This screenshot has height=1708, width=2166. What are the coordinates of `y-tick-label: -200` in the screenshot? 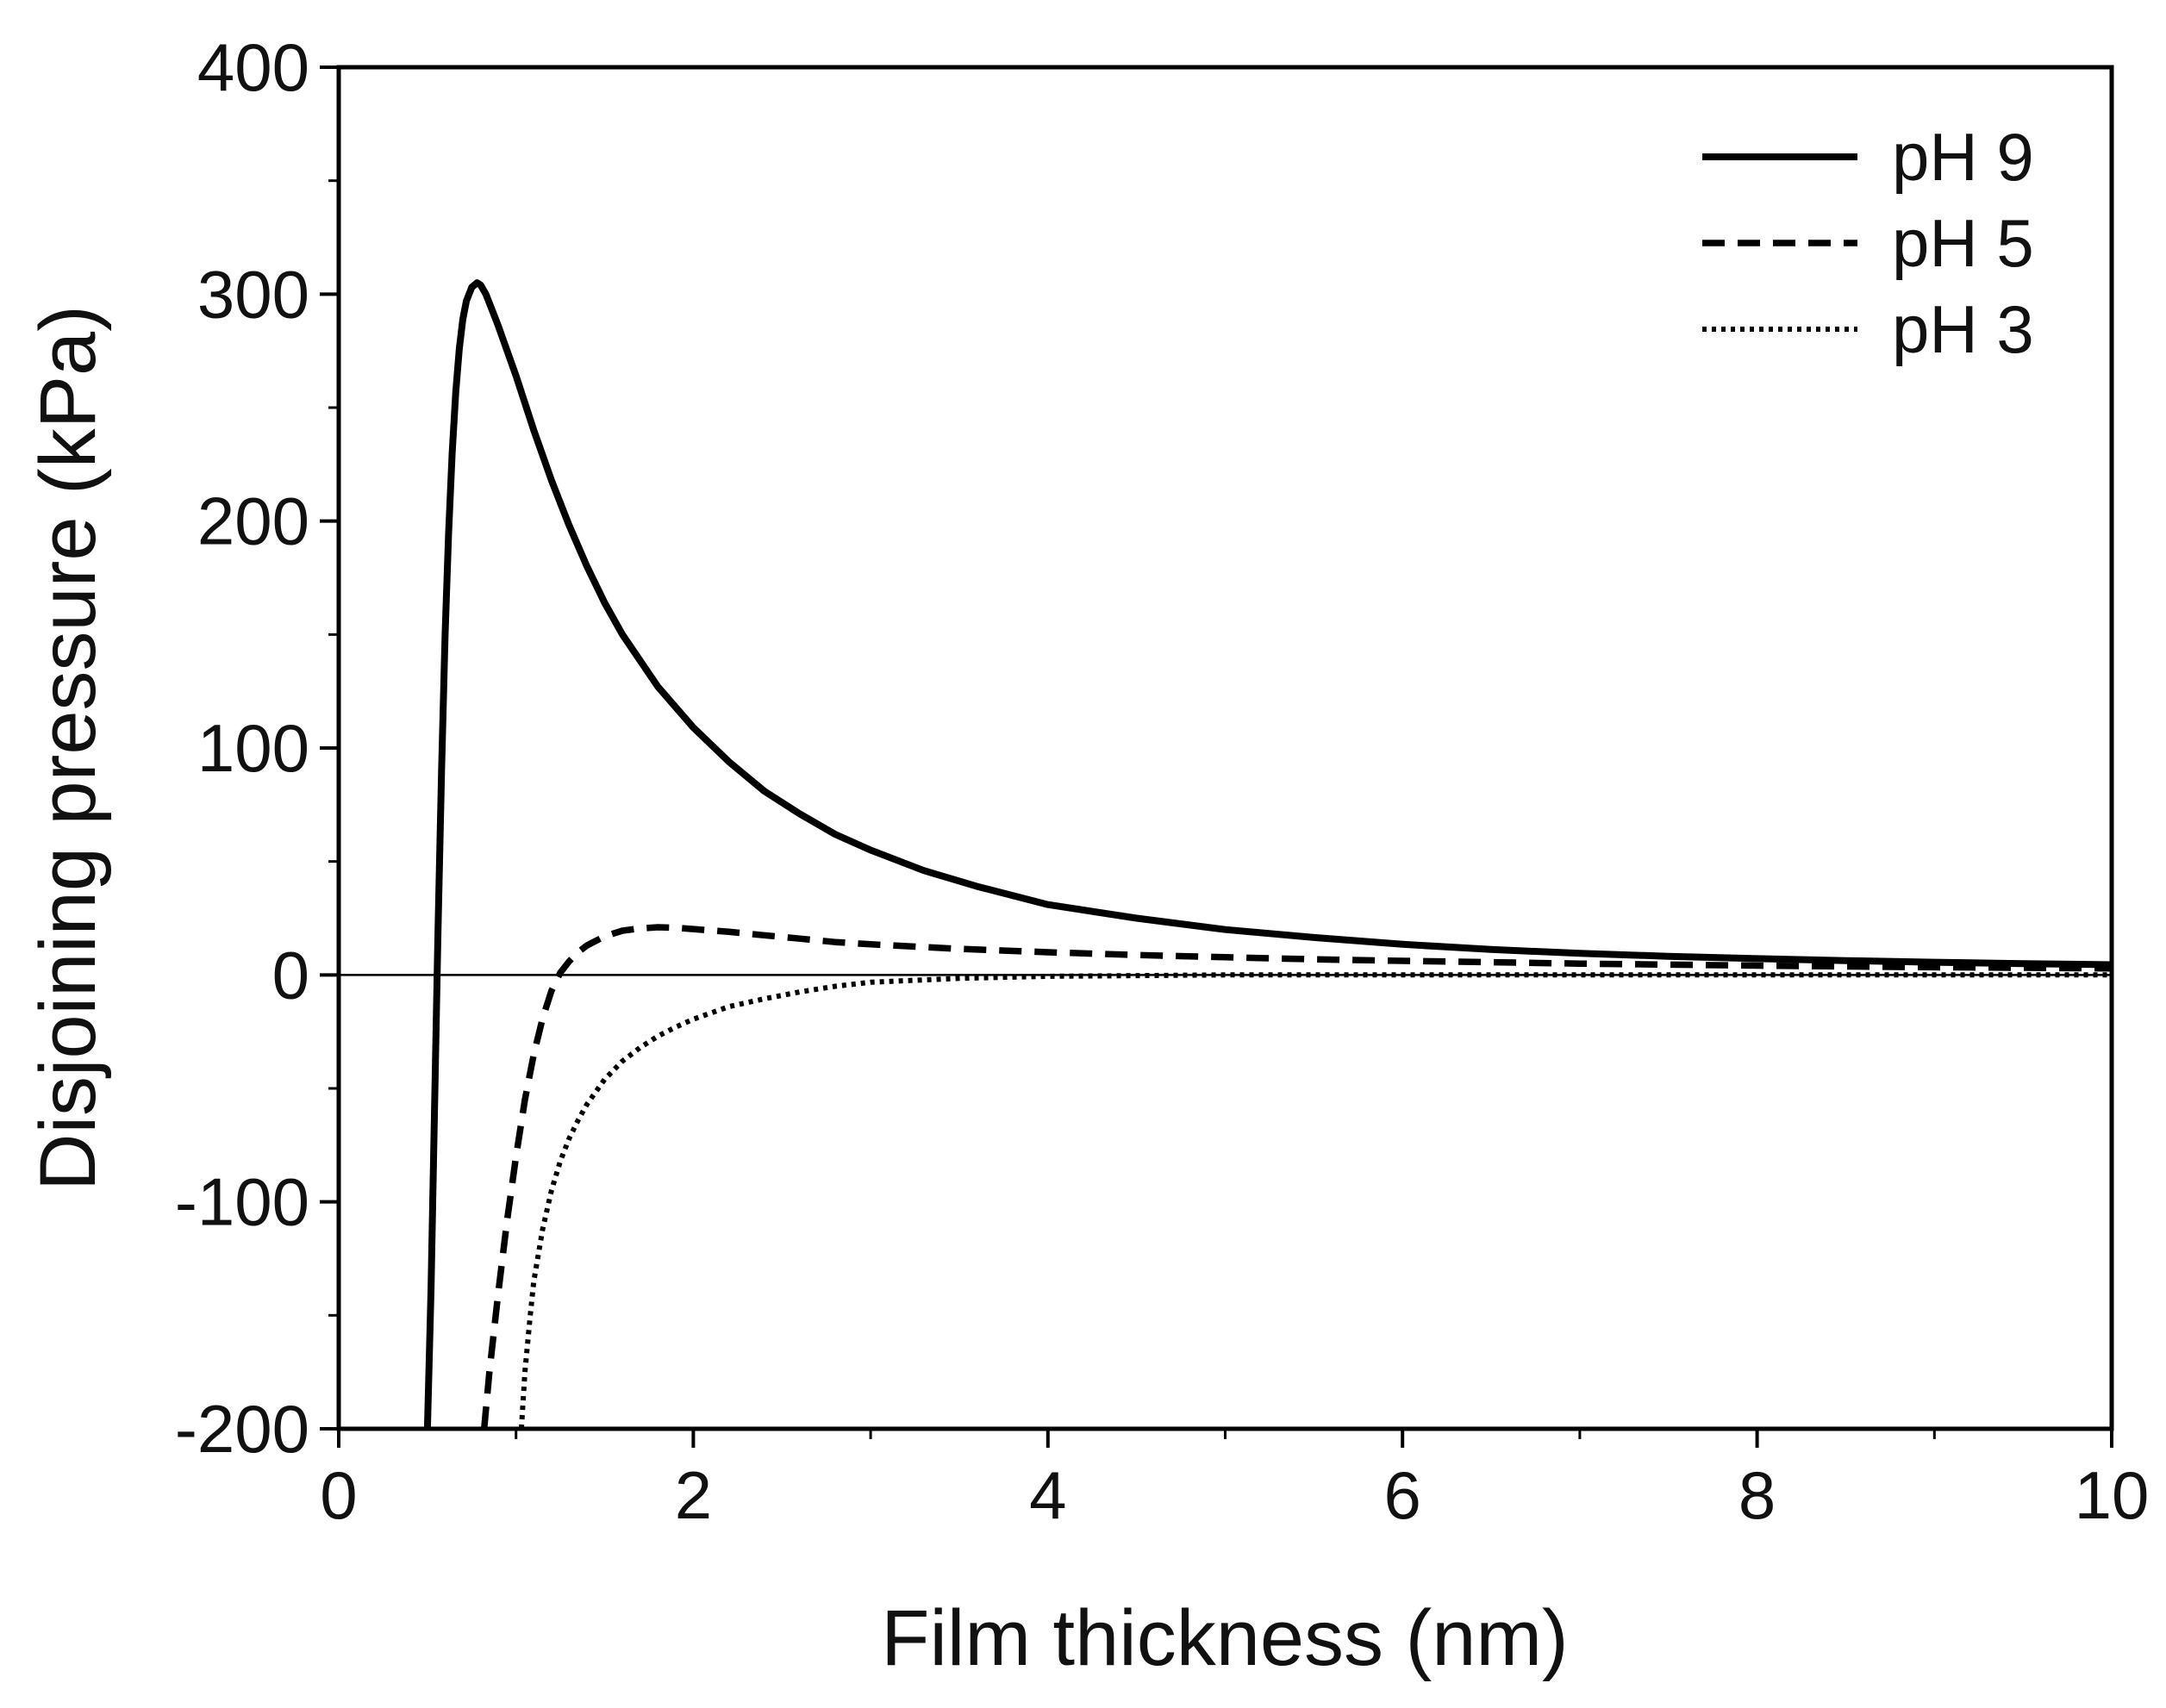 It's located at (242, 1429).